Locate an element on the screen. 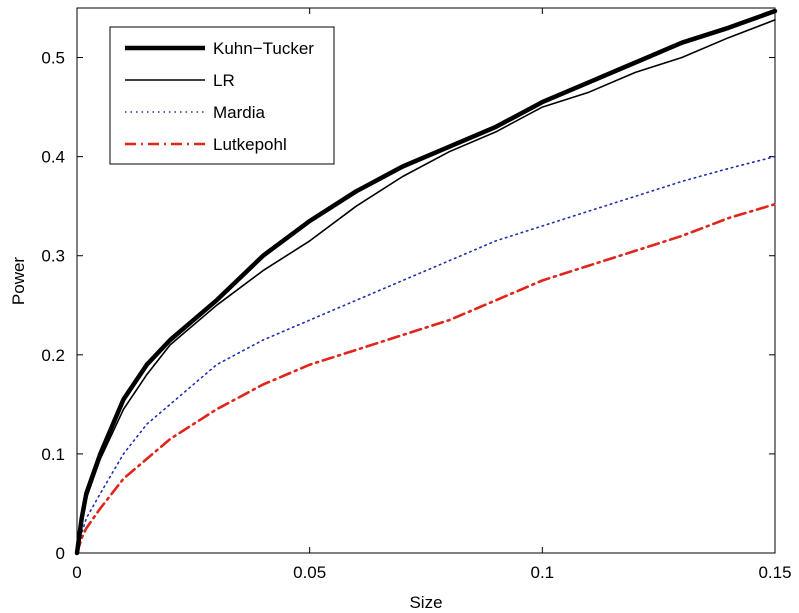 The width and height of the screenshot is (799, 613). x-axis-title: Size is located at coordinates (425, 602).